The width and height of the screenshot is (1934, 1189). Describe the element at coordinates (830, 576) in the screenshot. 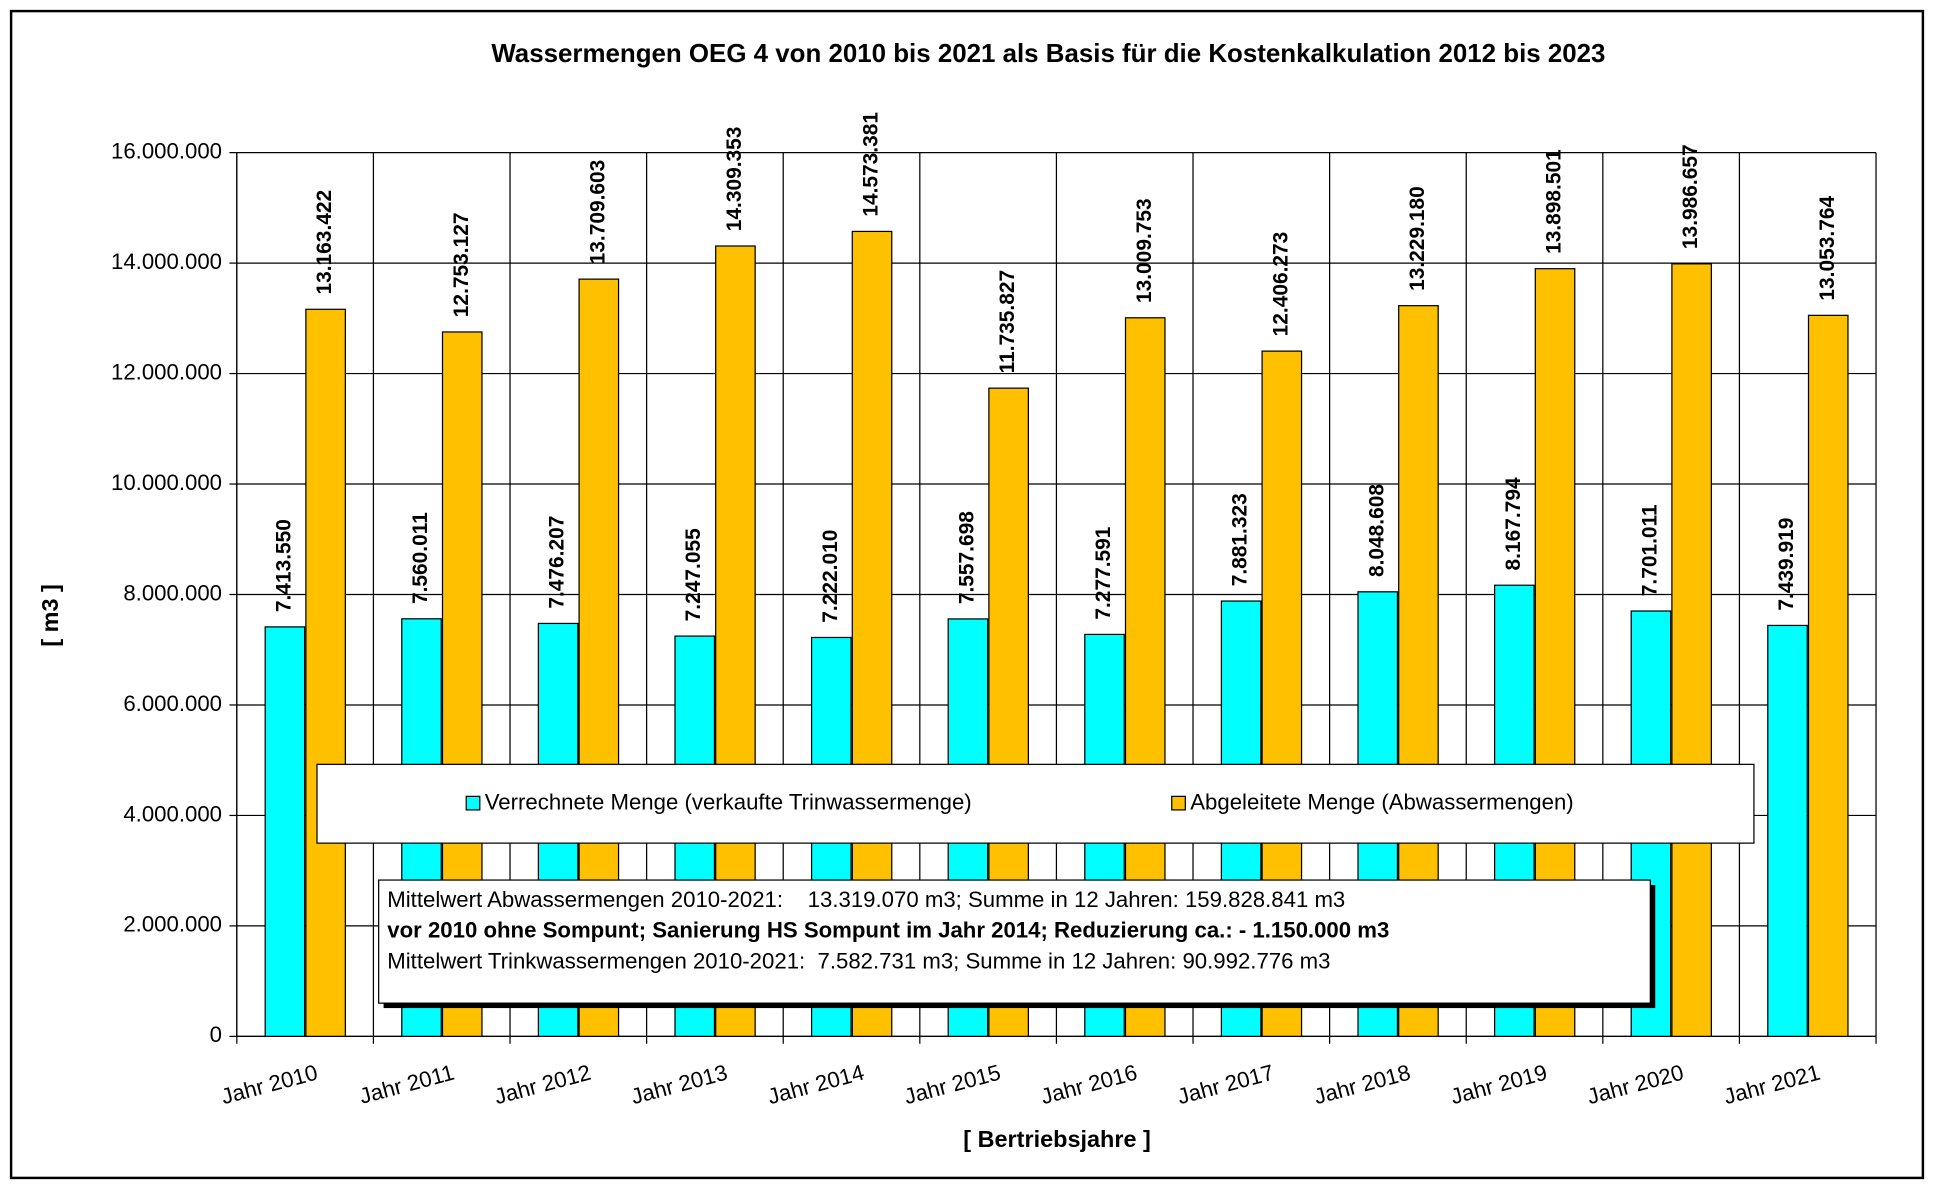

I see `data-label: 7.222.010` at that location.